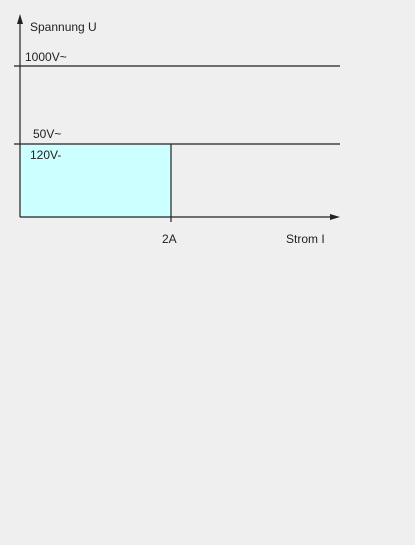  Describe the element at coordinates (335, 217) in the screenshot. I see `x-axis-arrow` at that location.